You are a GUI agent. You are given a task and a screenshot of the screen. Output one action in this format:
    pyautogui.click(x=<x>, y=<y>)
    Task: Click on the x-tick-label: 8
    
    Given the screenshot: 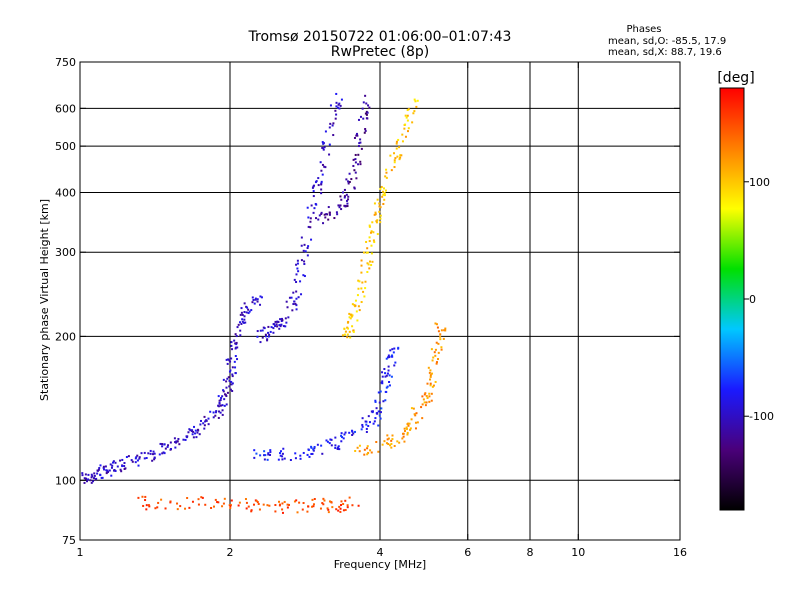 What is the action you would take?
    pyautogui.click(x=530, y=552)
    